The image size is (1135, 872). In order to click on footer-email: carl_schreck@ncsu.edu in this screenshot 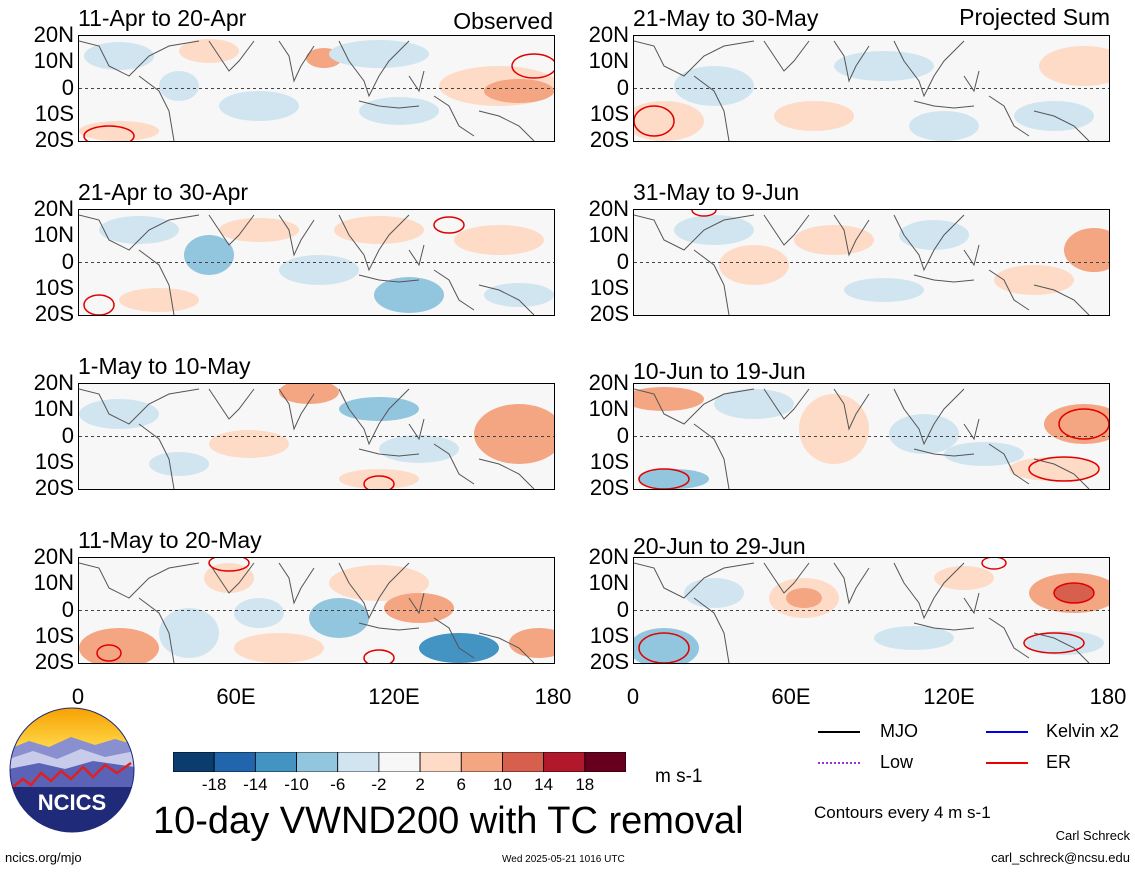, I will do `click(1060, 857)`.